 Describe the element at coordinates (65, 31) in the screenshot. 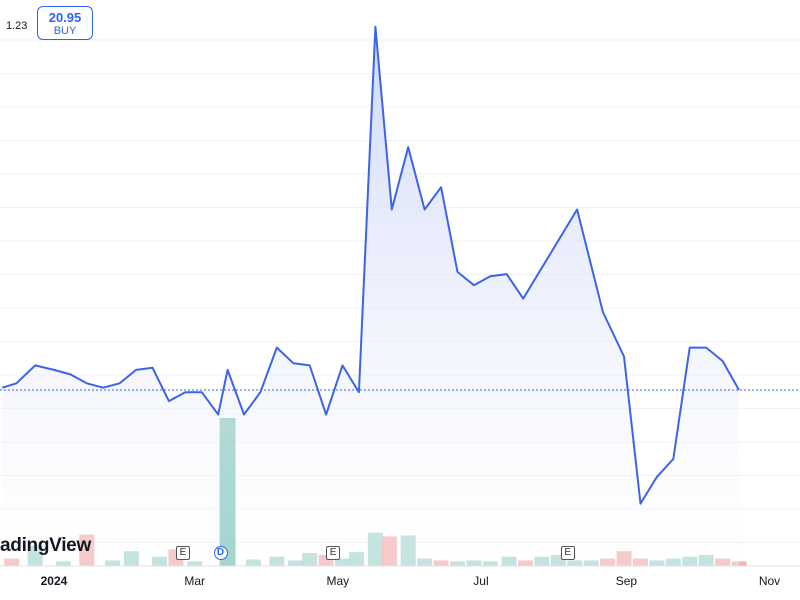

I see `buy-label: BUY` at that location.